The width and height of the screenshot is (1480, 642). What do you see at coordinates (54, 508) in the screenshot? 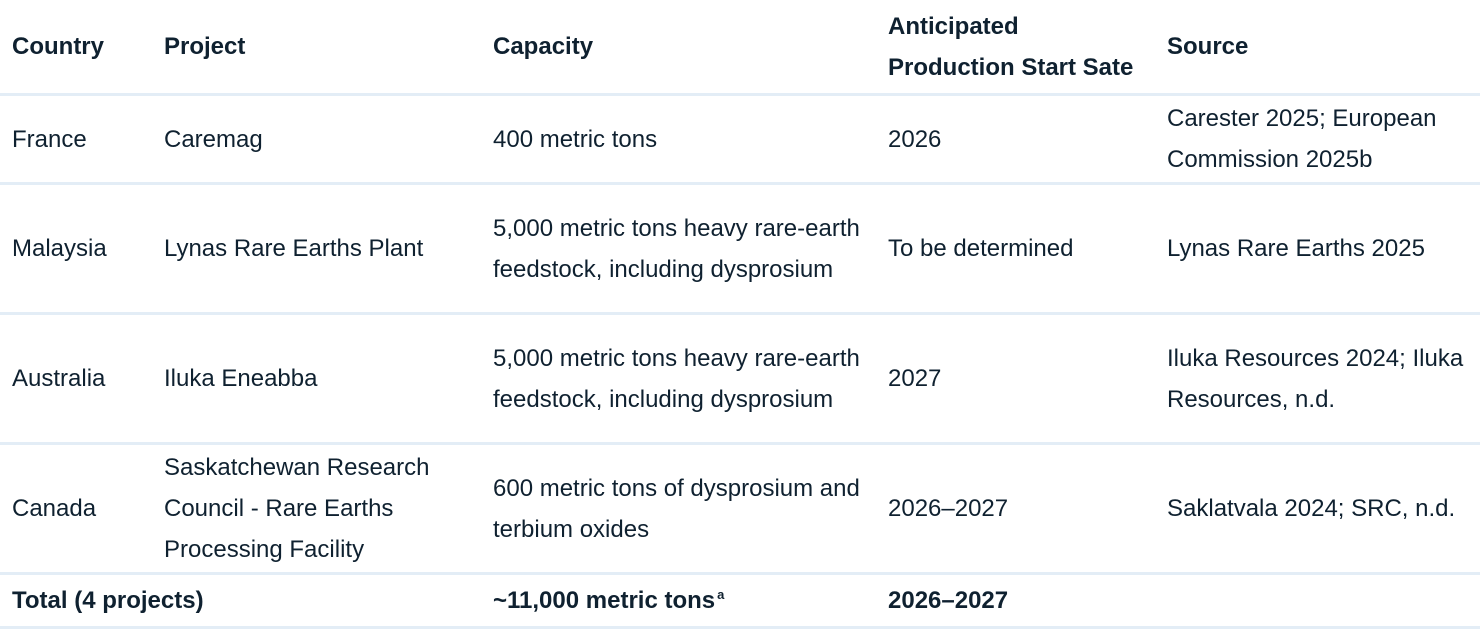
I see `cell-country: Canada` at bounding box center [54, 508].